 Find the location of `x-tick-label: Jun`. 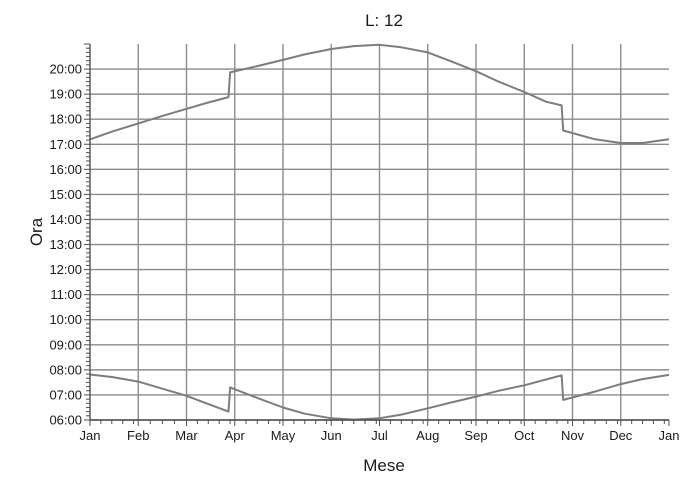

x-tick-label: Jun is located at coordinates (331, 435).